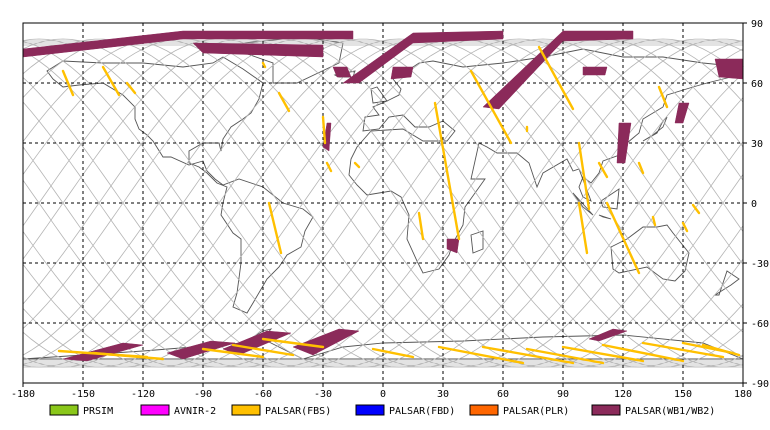 This screenshot has width=770, height=430. Describe the element at coordinates (503, 394) in the screenshot. I see `x-tick-label: 60` at that location.